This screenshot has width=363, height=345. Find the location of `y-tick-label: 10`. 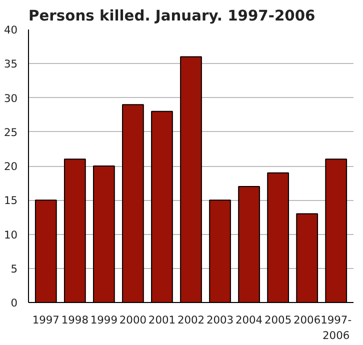

y-tick-label: 10 is located at coordinates (11, 235).